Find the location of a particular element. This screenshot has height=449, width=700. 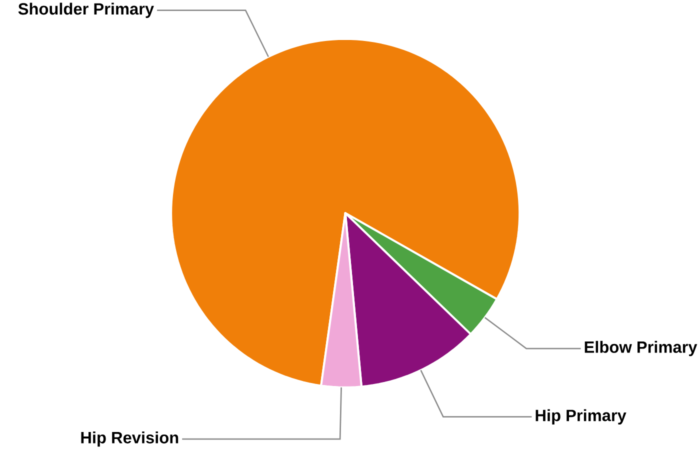

slice-label: Elbow Primary is located at coordinates (641, 348).